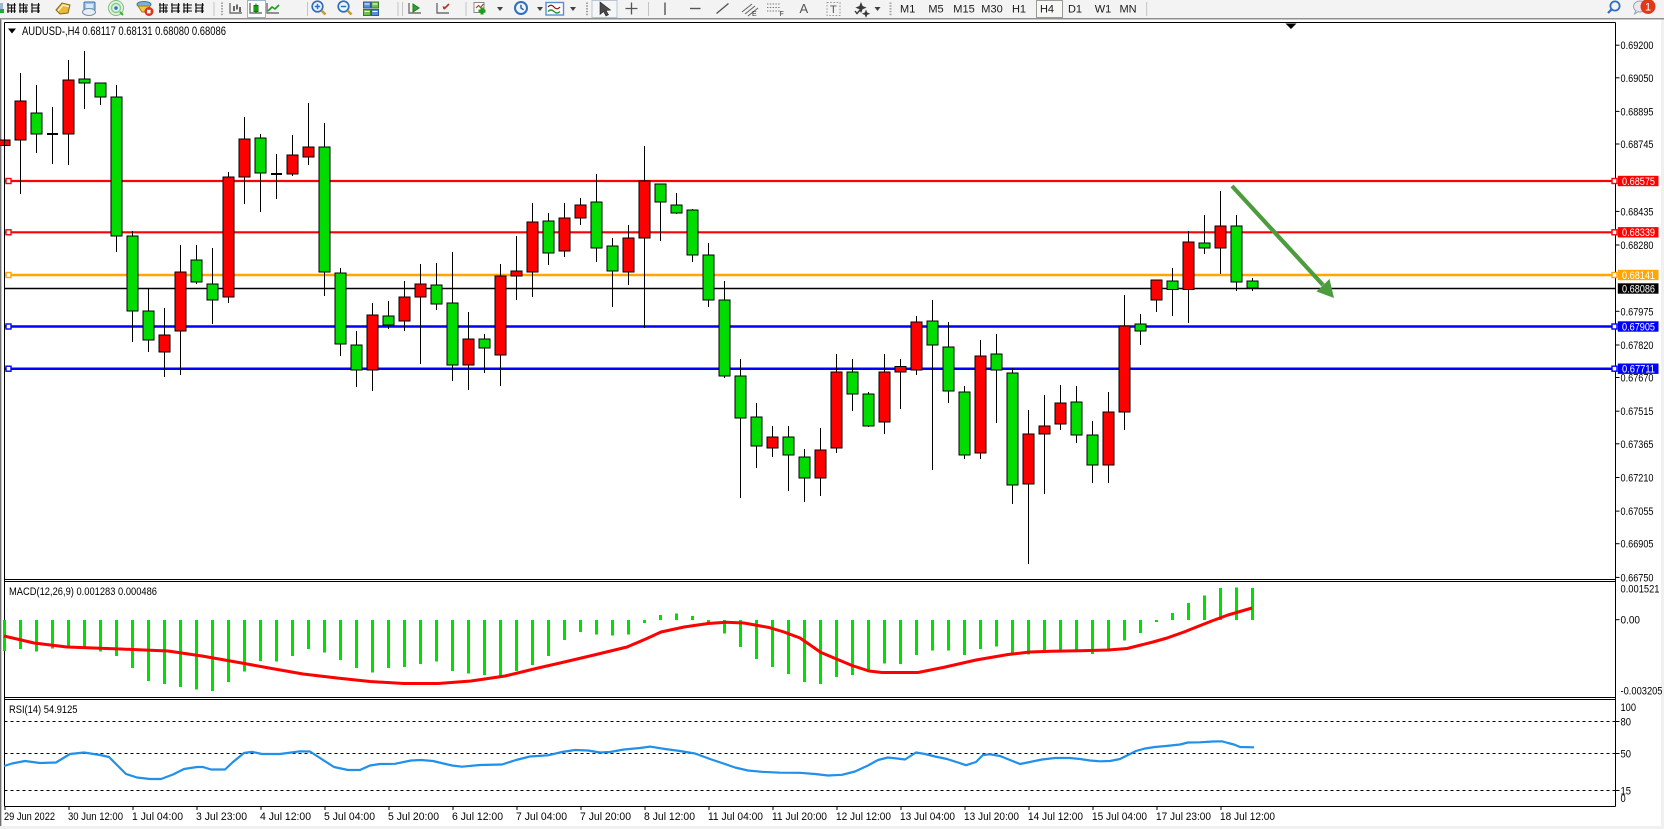 The image size is (1664, 829). I want to click on svg-text: 0.66905, so click(1637, 545).